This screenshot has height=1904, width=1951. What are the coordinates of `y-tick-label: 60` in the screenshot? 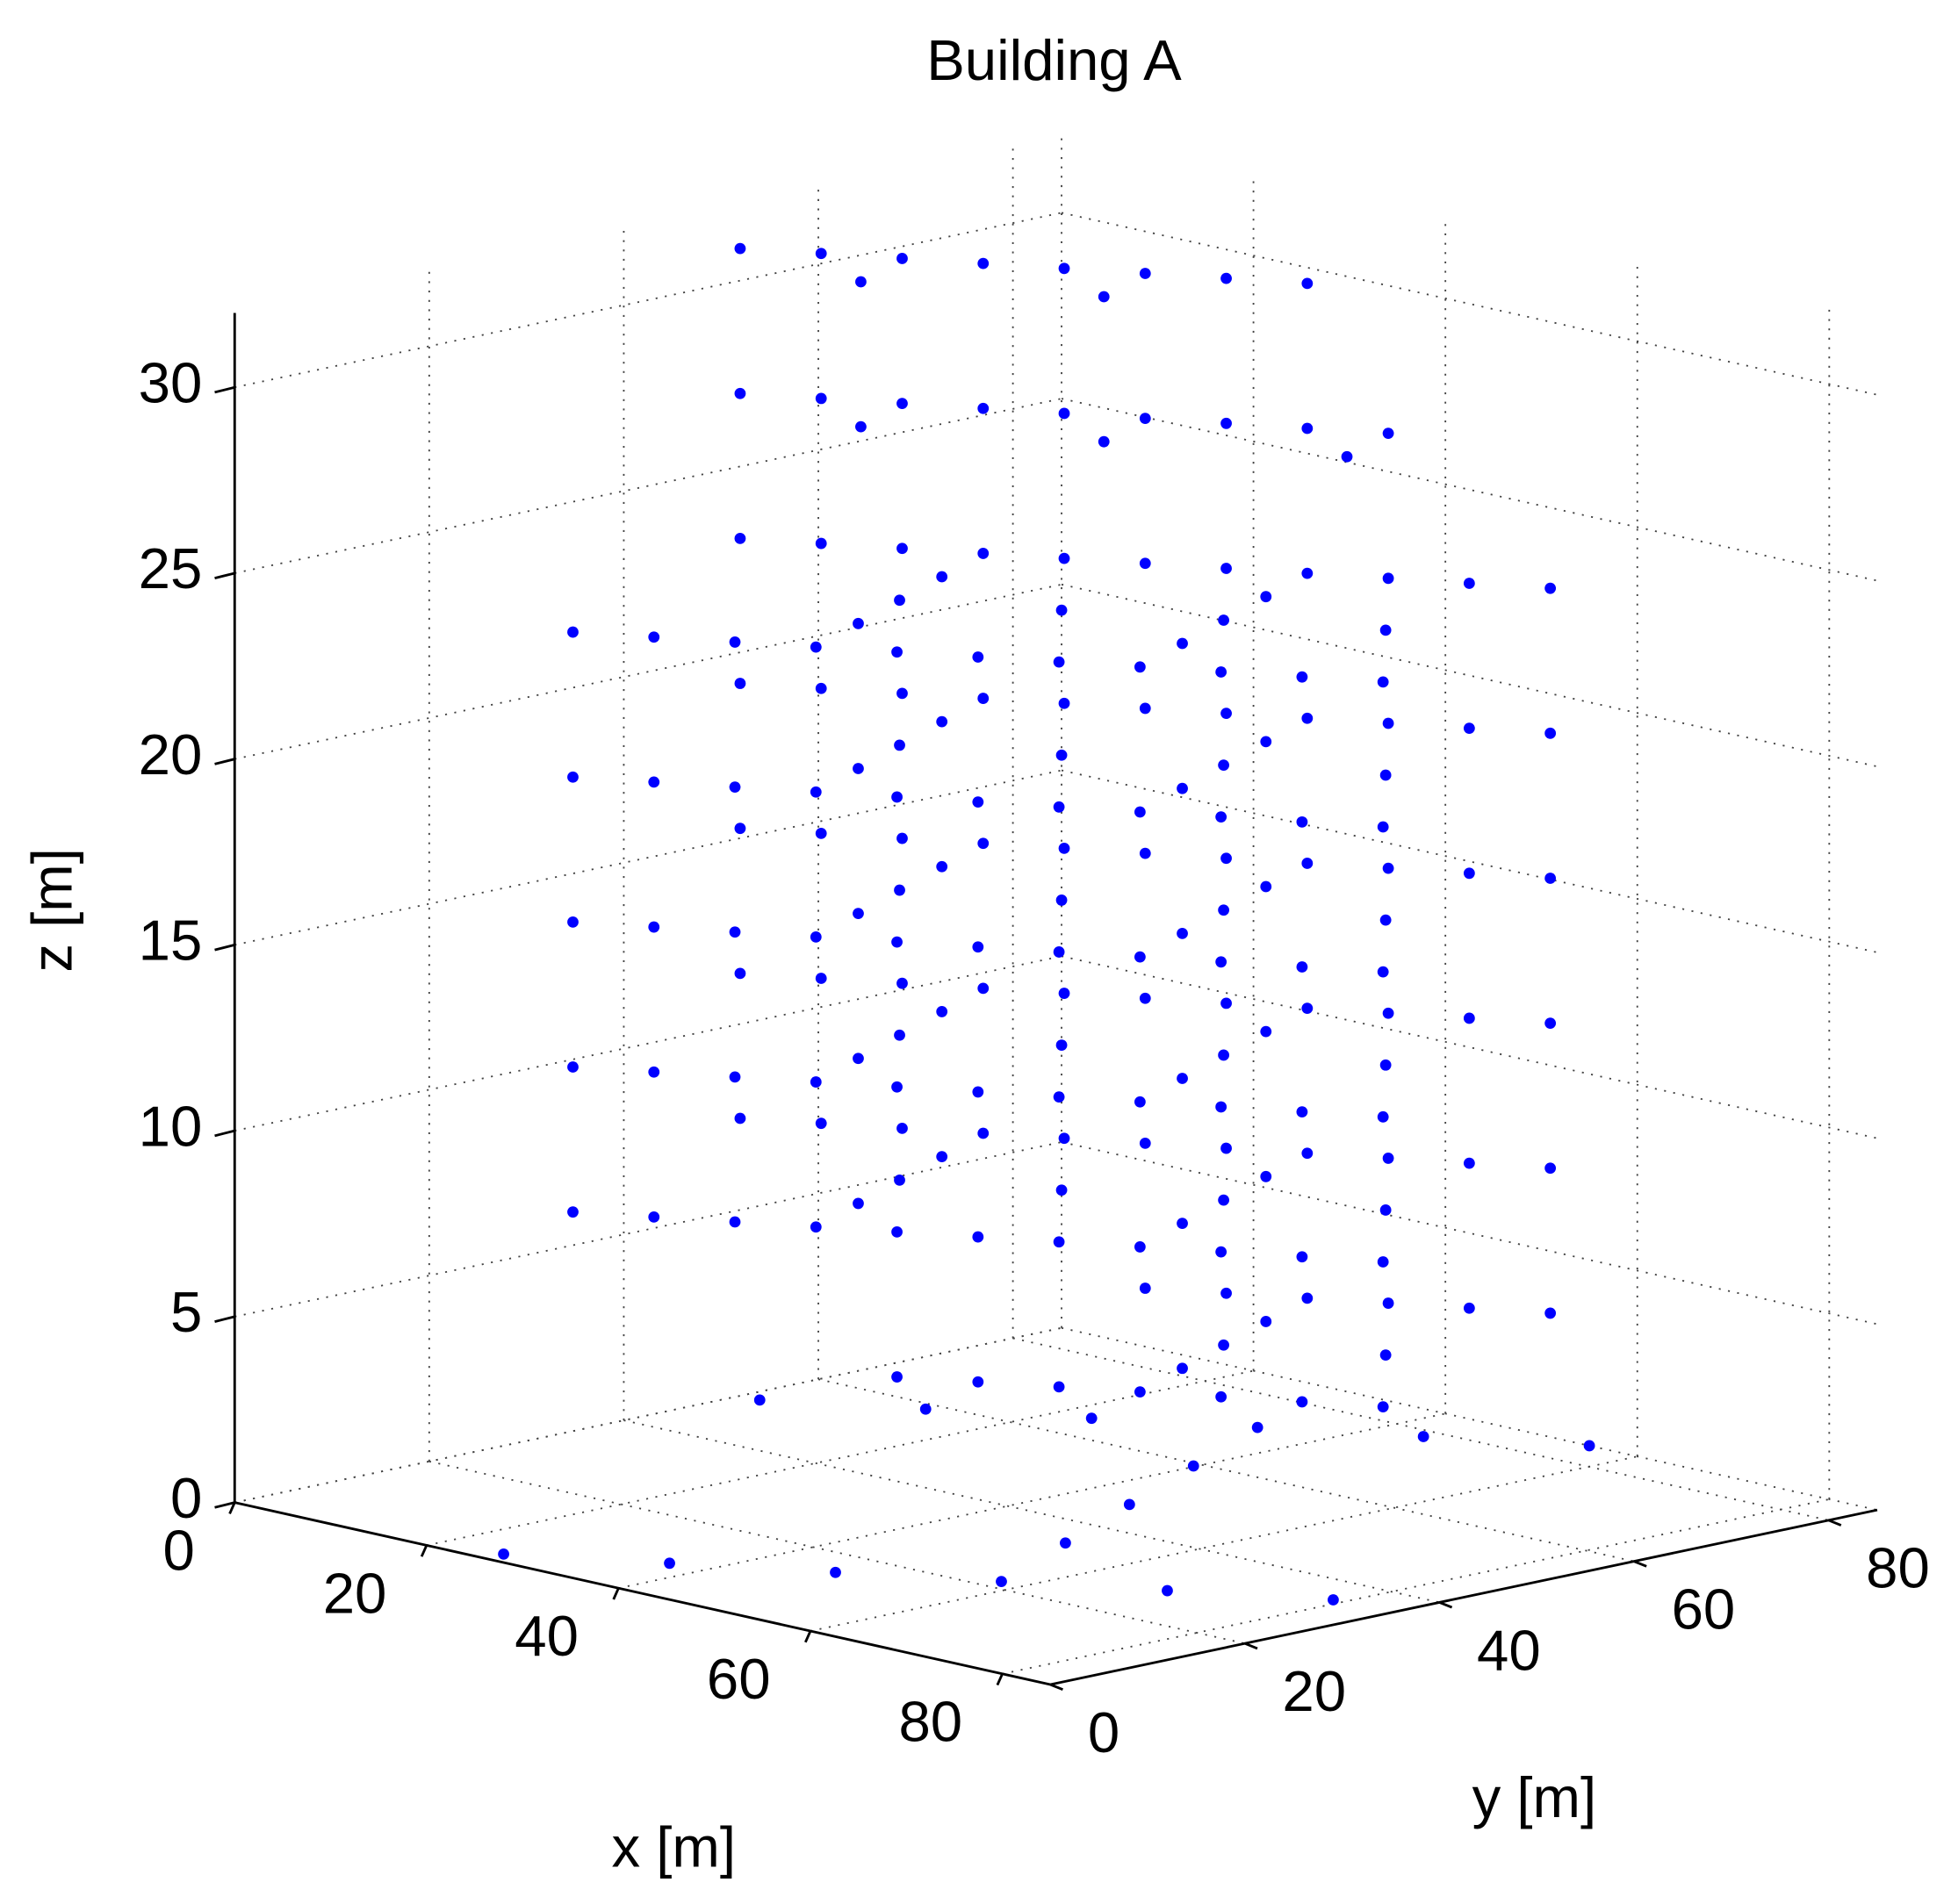 It's located at (1704, 1609).